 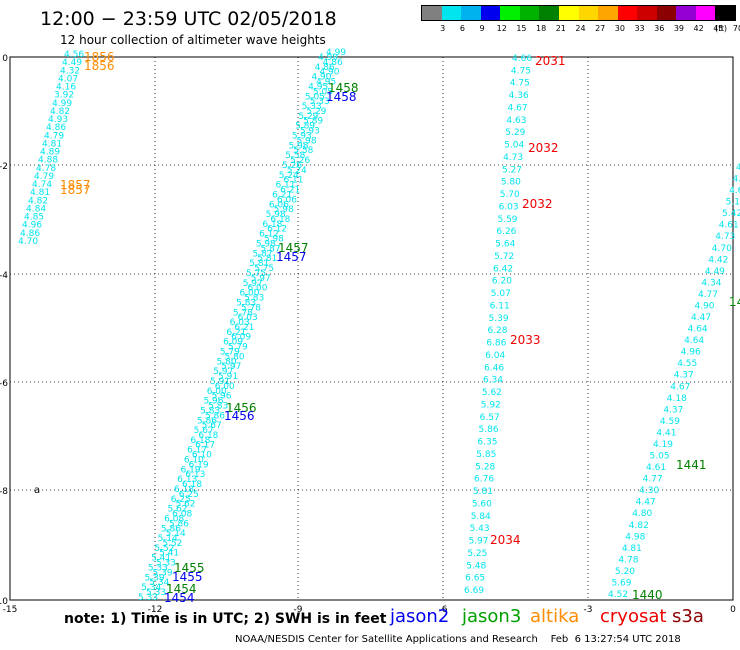 What do you see at coordinates (204, 431) in the screenshot?
I see `wave-height-value: 5.67` at bounding box center [204, 431].